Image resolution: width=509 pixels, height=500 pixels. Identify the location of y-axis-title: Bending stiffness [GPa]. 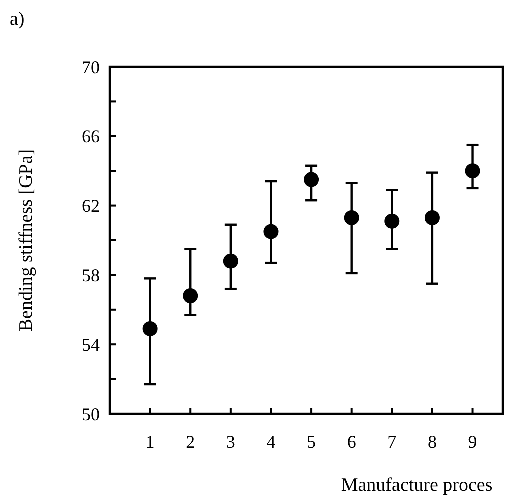
(26, 240).